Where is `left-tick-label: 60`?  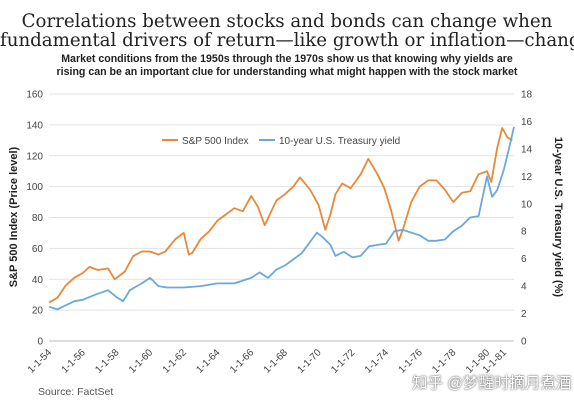 left-tick-label: 60 is located at coordinates (38, 249).